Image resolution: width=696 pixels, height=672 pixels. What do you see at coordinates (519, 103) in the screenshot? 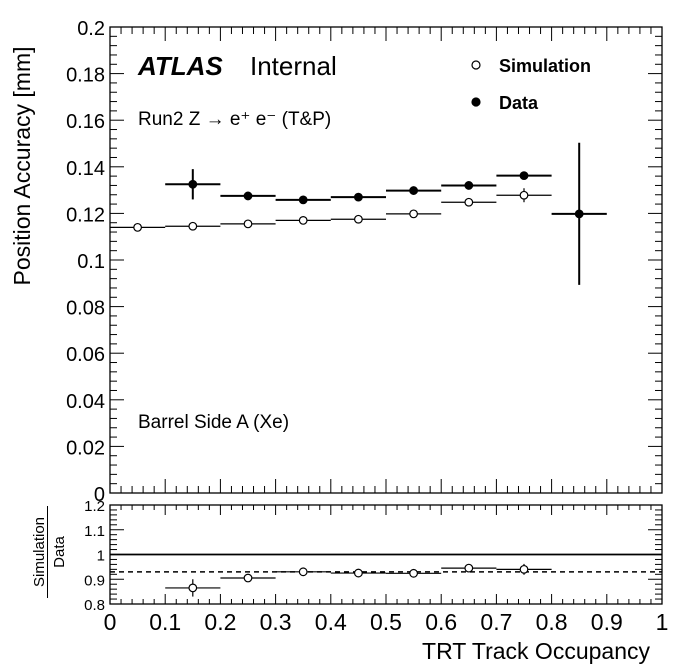
I see `legend-label-data: Data` at bounding box center [519, 103].